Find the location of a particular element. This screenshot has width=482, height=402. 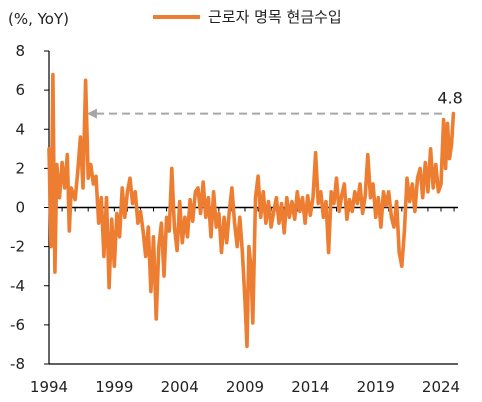

x-tick-label: 2009 is located at coordinates (245, 387).